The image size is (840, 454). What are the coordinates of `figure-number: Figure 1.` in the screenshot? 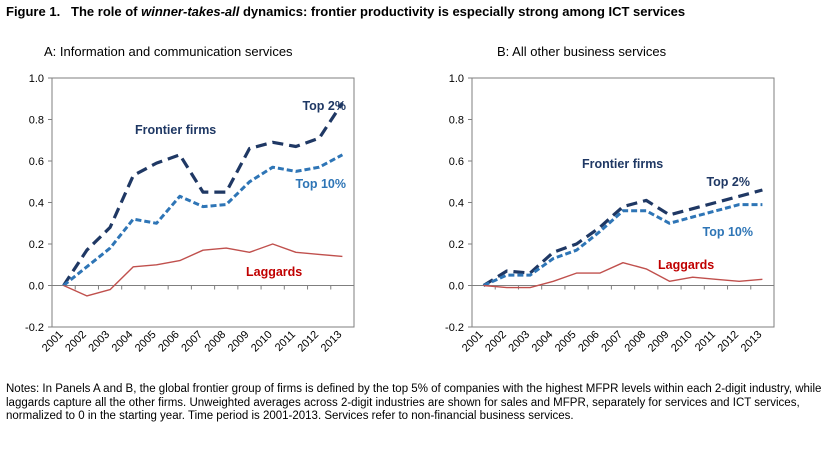 It's located at (33, 11).